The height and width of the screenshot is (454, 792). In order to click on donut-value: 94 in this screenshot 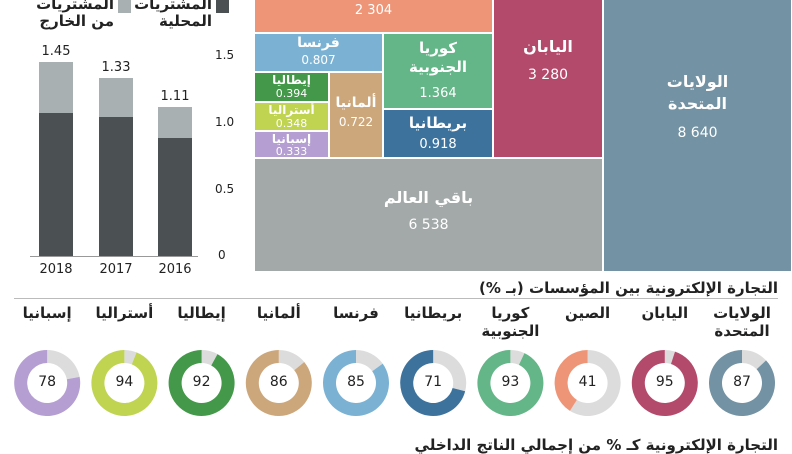, I will do `click(124, 382)`.